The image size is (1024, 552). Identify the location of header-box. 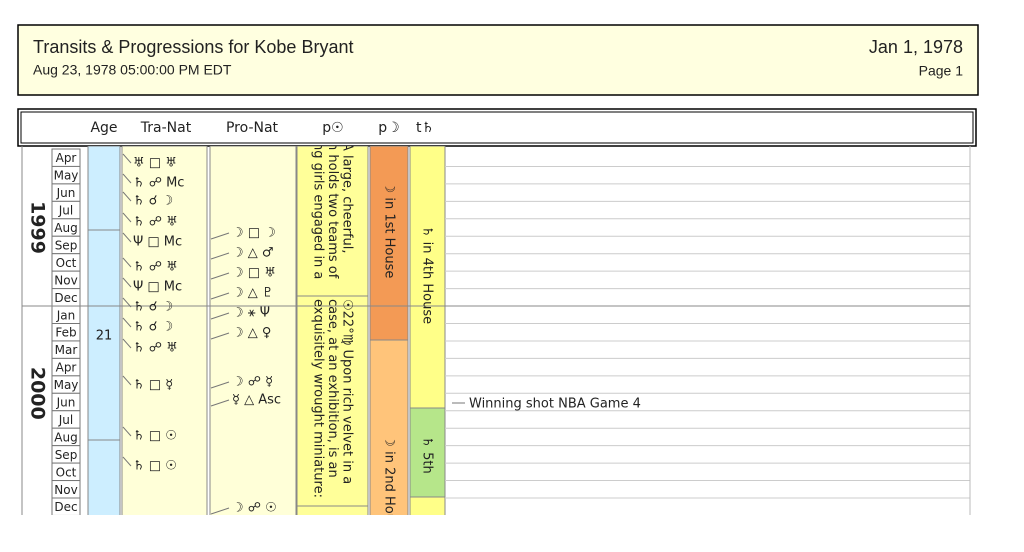
(498, 60).